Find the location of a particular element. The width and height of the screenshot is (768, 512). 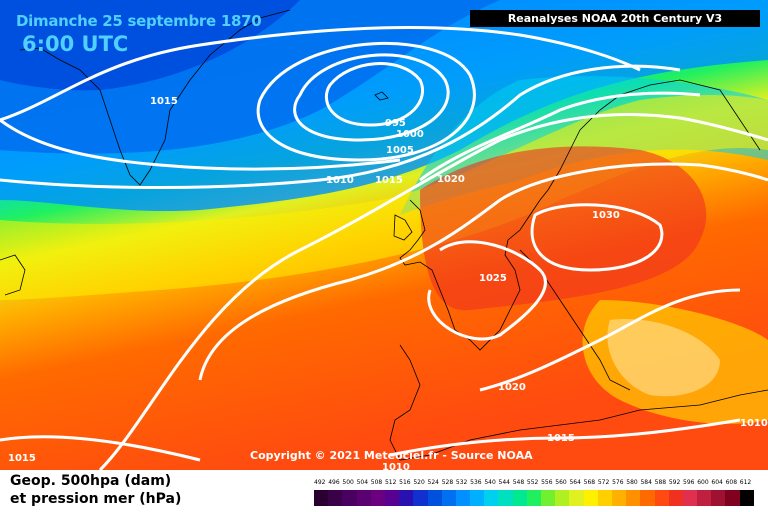

color-scale-tick: 572 is located at coordinates (603, 482).